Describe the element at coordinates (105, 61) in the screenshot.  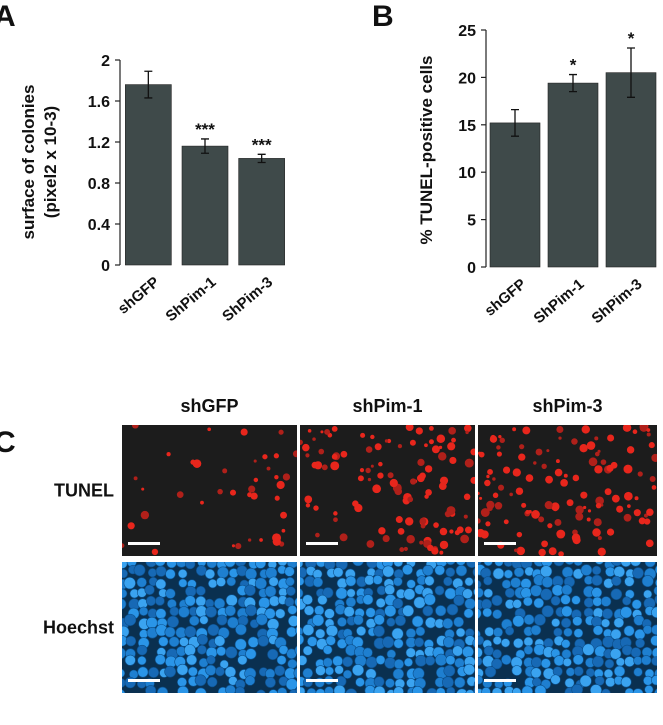
I see `y-tick-label: 2` at that location.